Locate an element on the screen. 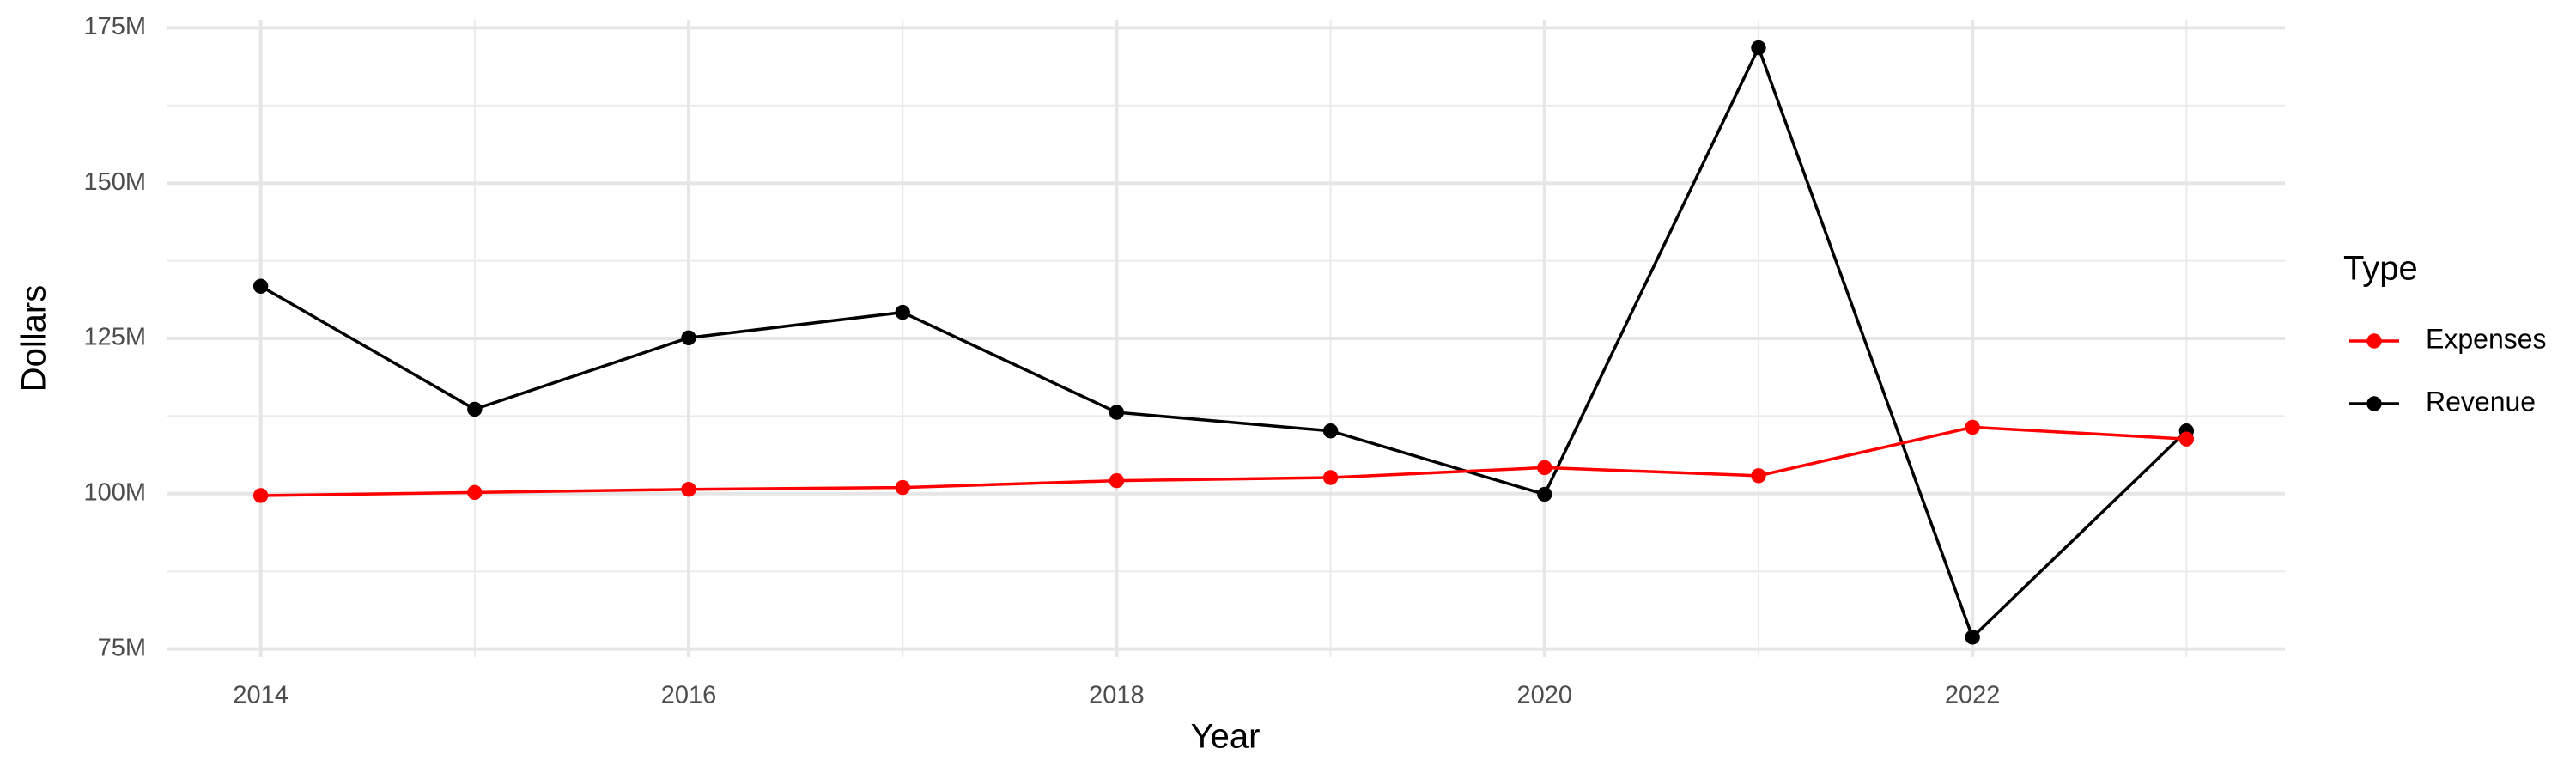 The height and width of the screenshot is (773, 2576). legend-label: Expenses is located at coordinates (2486, 338).